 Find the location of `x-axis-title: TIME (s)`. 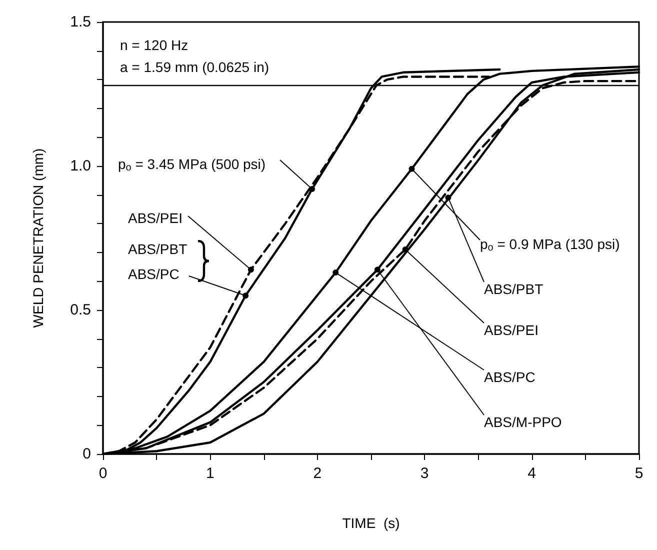

x-axis-title: TIME (s) is located at coordinates (371, 523).